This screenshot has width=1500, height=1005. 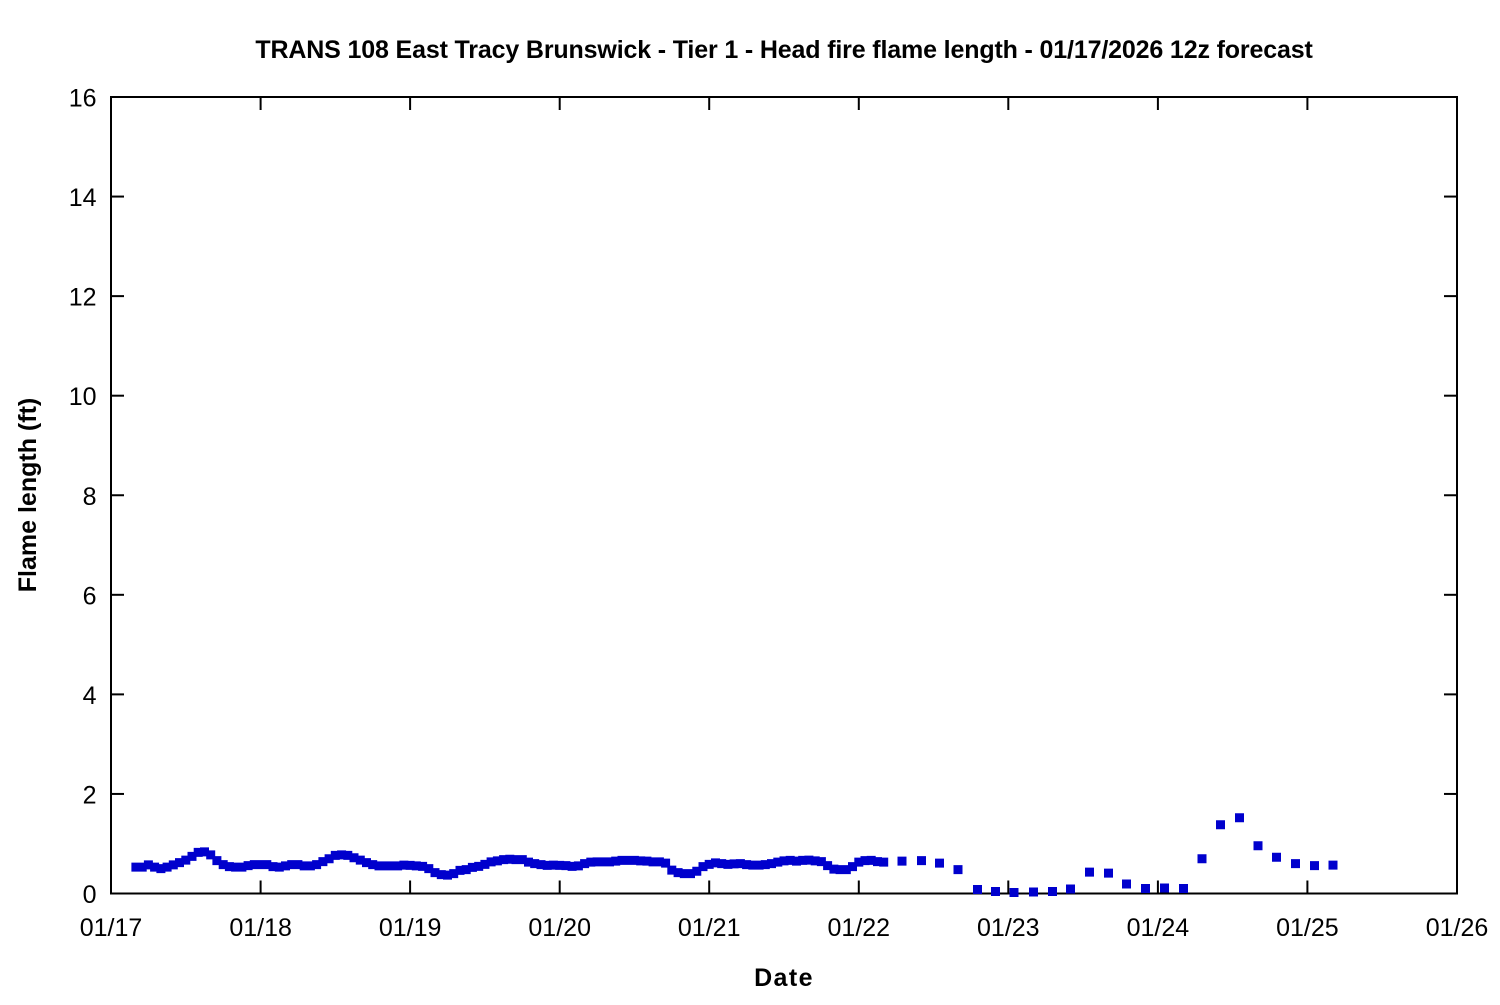 I want to click on svg-text: 8, so click(x=90, y=497).